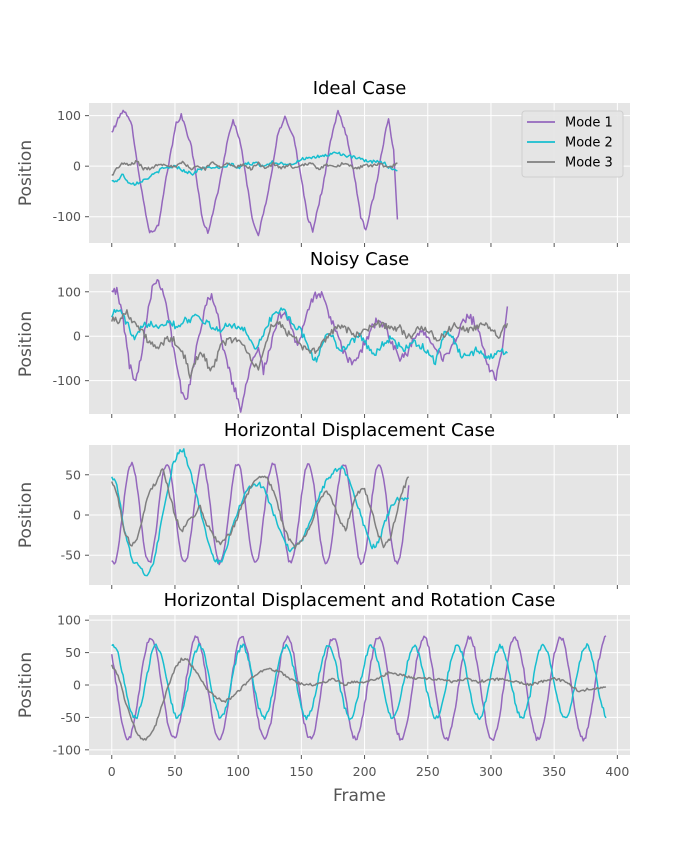  What do you see at coordinates (359, 796) in the screenshot?
I see `x-axis-label: Frame` at bounding box center [359, 796].